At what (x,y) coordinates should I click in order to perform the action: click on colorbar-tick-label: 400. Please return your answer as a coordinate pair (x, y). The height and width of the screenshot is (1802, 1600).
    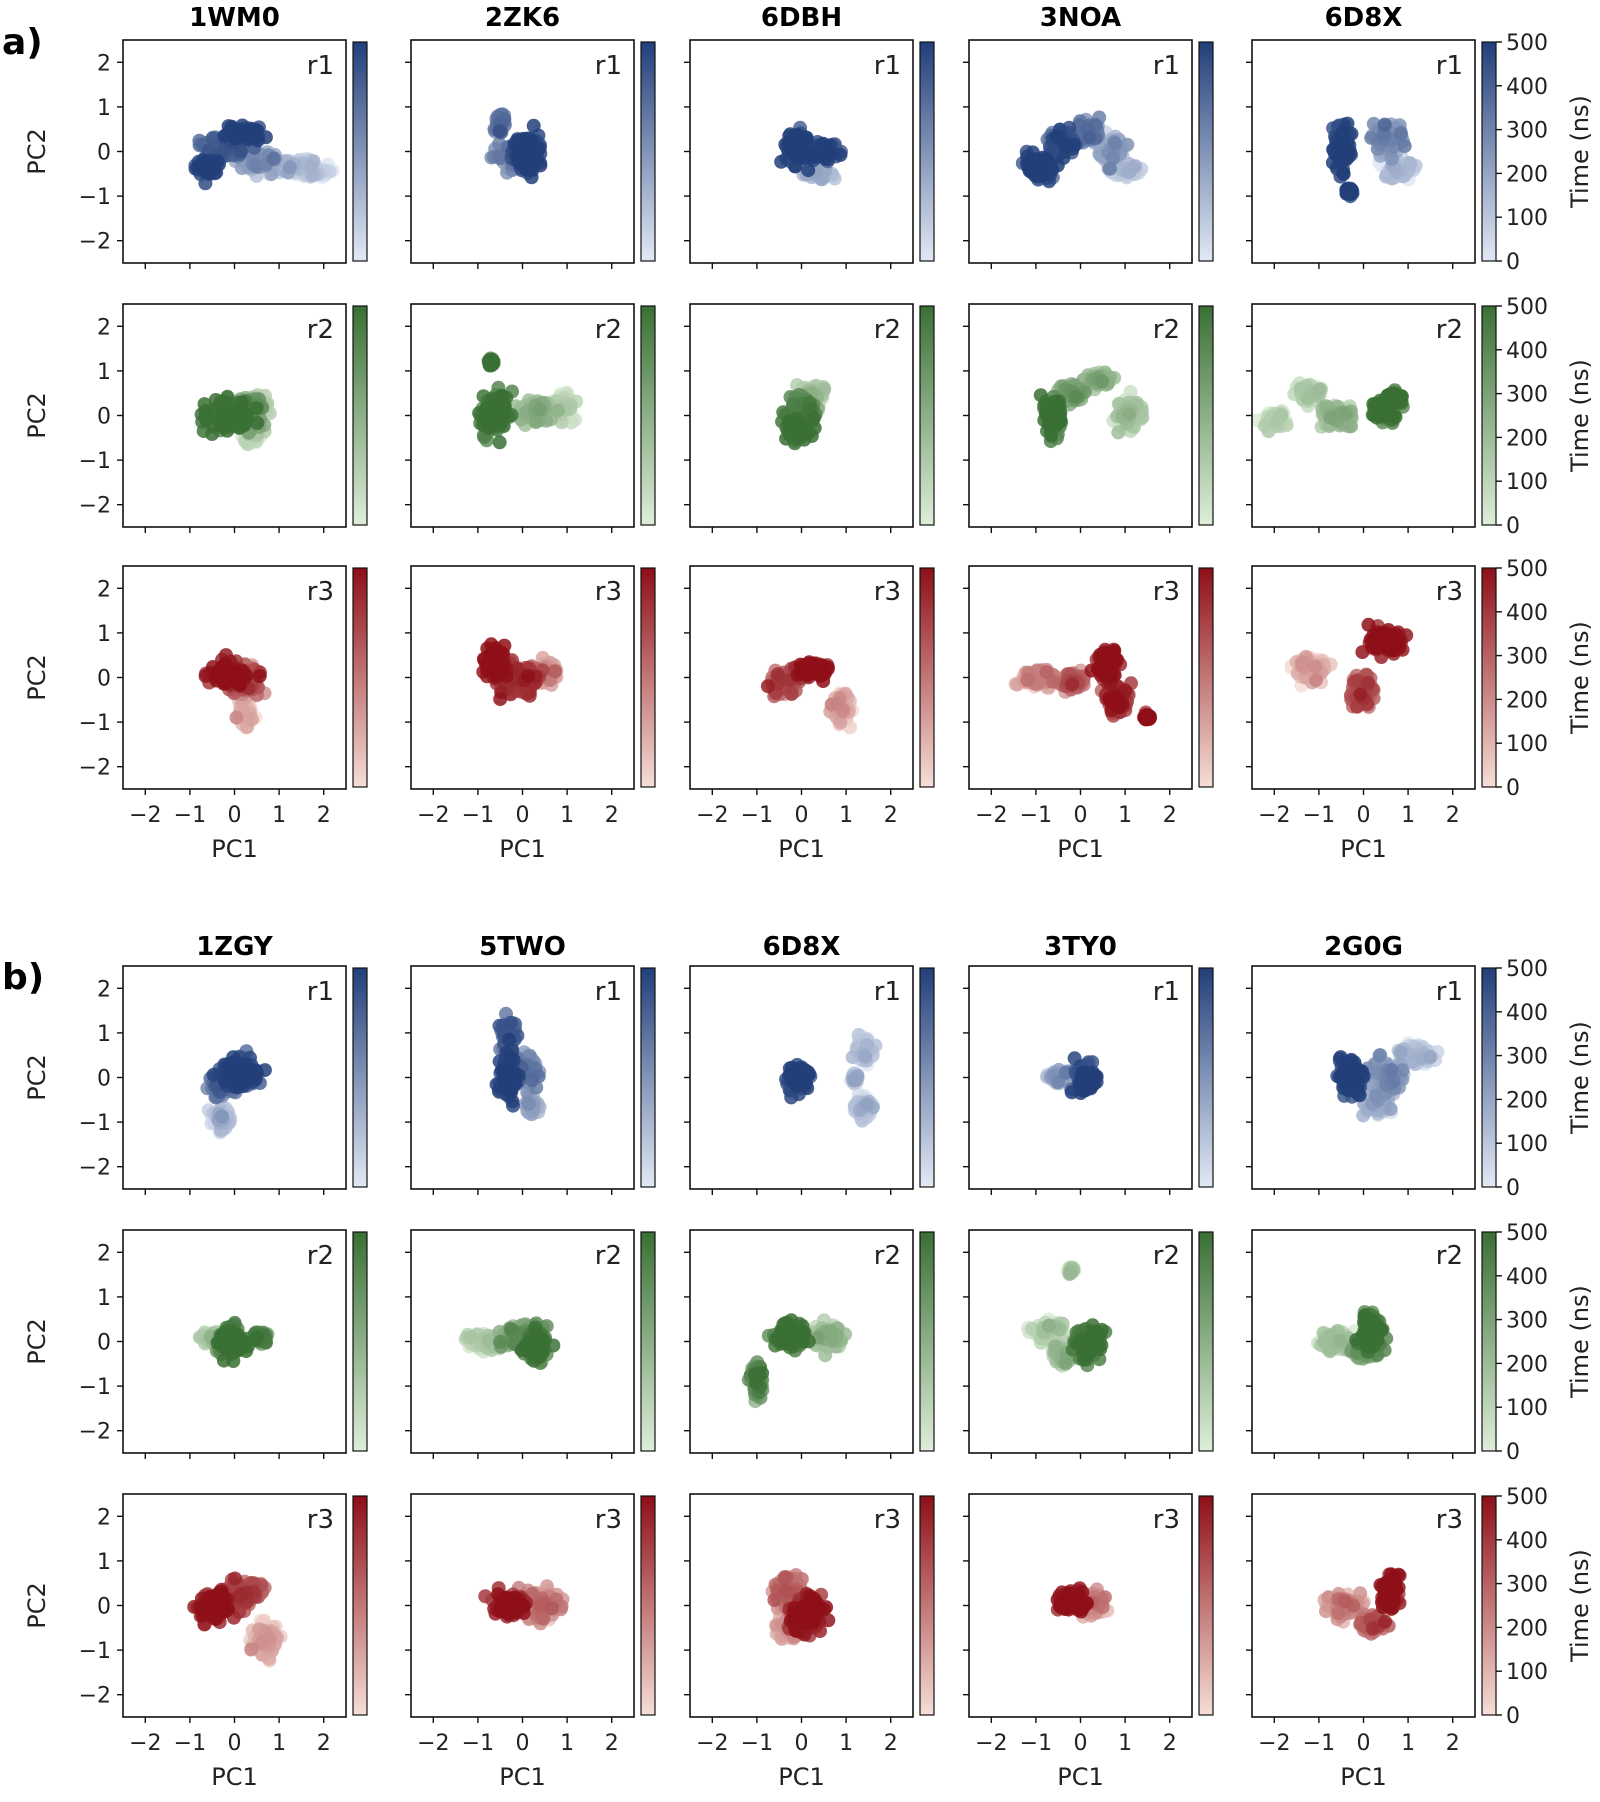
    Looking at the image, I should click on (1527, 87).